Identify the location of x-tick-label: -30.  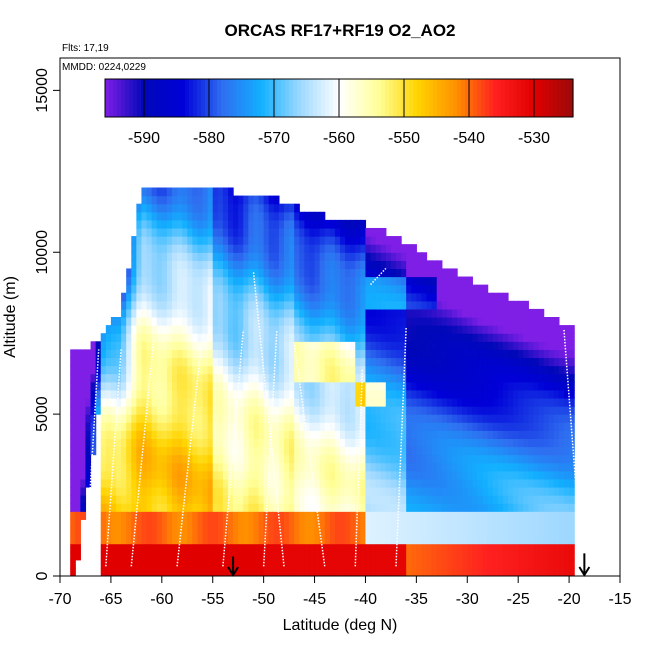
(467, 599).